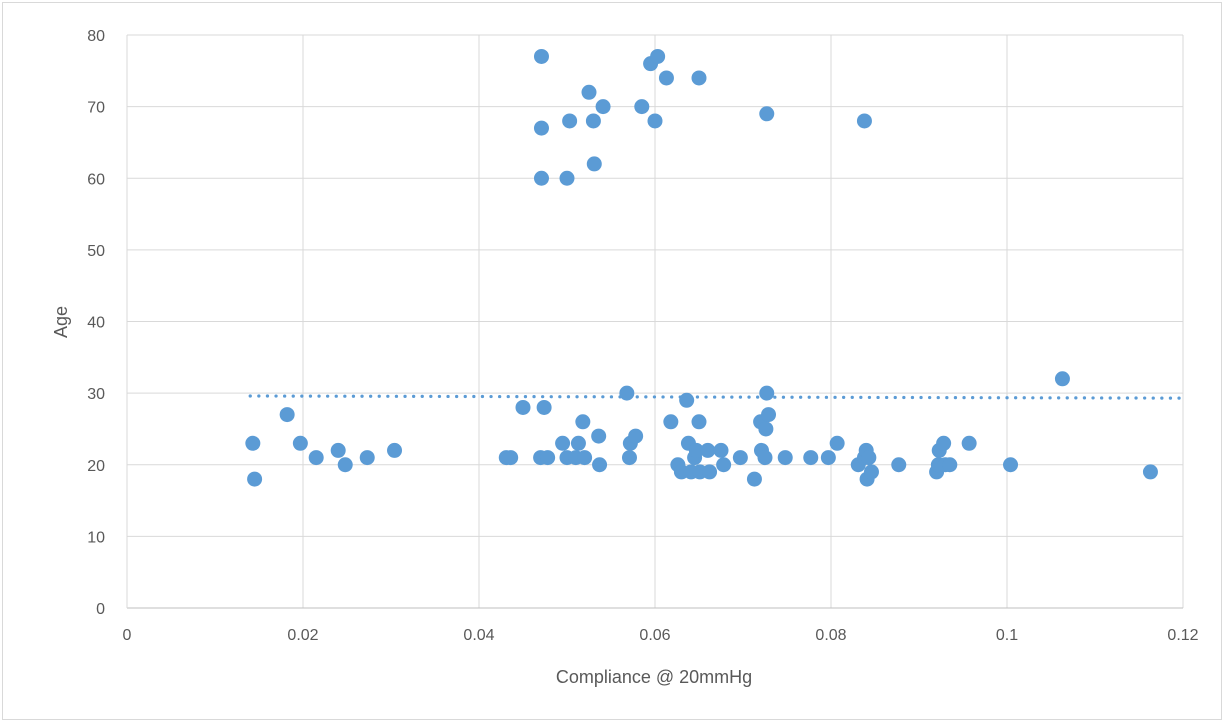  What do you see at coordinates (654, 677) in the screenshot?
I see `x-axis-title: Compliance @ 20mmHg` at bounding box center [654, 677].